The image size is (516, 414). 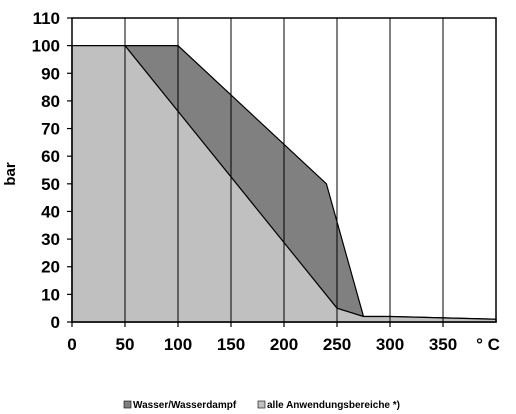 What do you see at coordinates (125, 344) in the screenshot?
I see `x-tick-label: 50` at bounding box center [125, 344].